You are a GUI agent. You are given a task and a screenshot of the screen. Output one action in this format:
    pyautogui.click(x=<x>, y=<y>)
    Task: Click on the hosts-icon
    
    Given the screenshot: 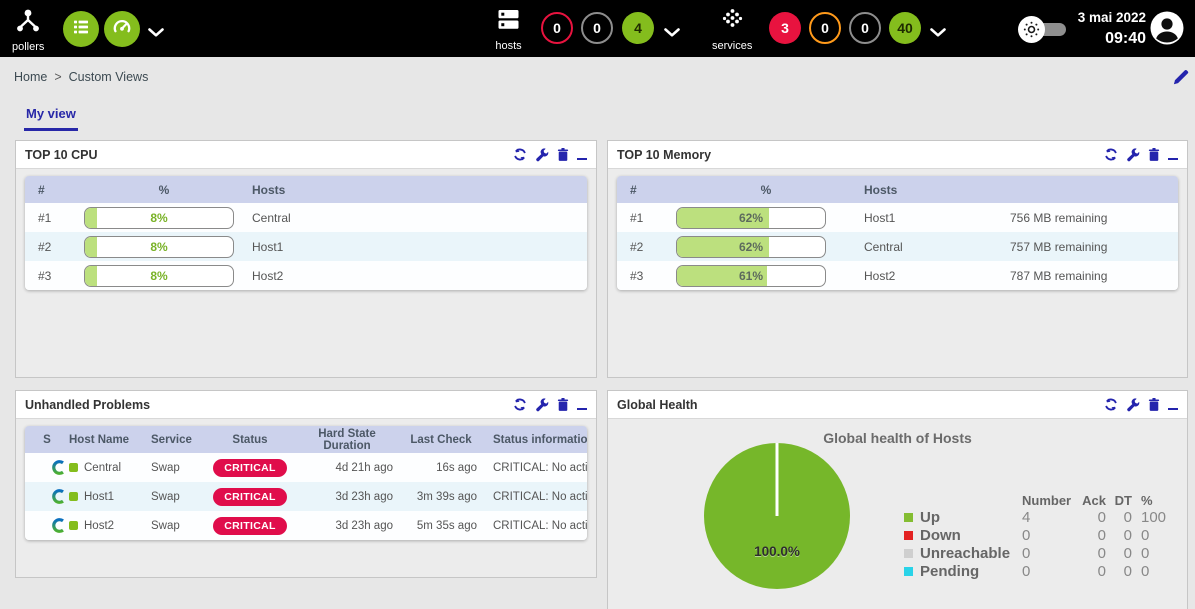 What is the action you would take?
    pyautogui.click(x=508, y=22)
    